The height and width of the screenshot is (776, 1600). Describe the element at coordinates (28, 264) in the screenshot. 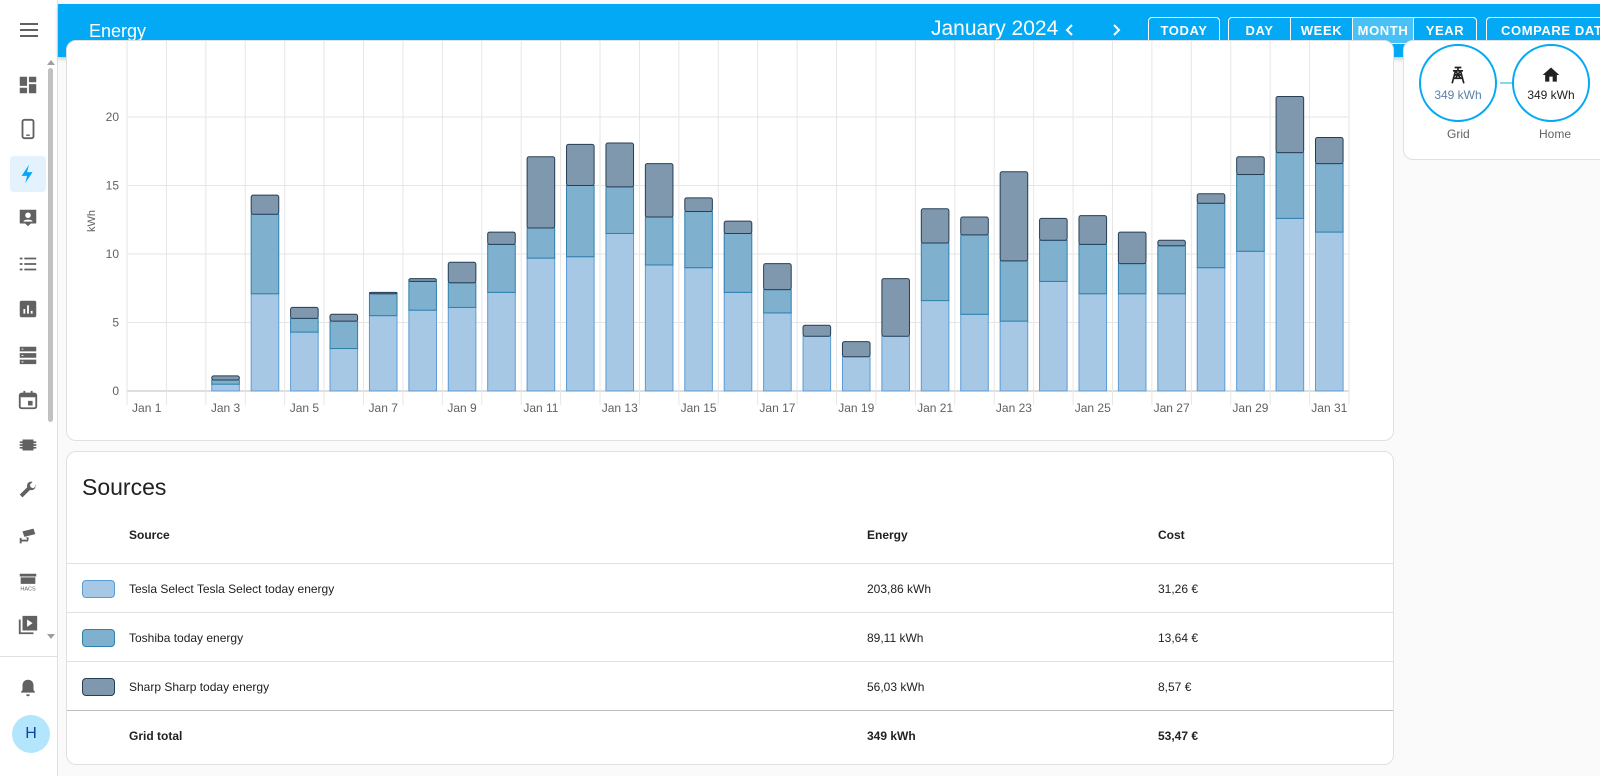

I see `sidebar-item-logbook` at that location.